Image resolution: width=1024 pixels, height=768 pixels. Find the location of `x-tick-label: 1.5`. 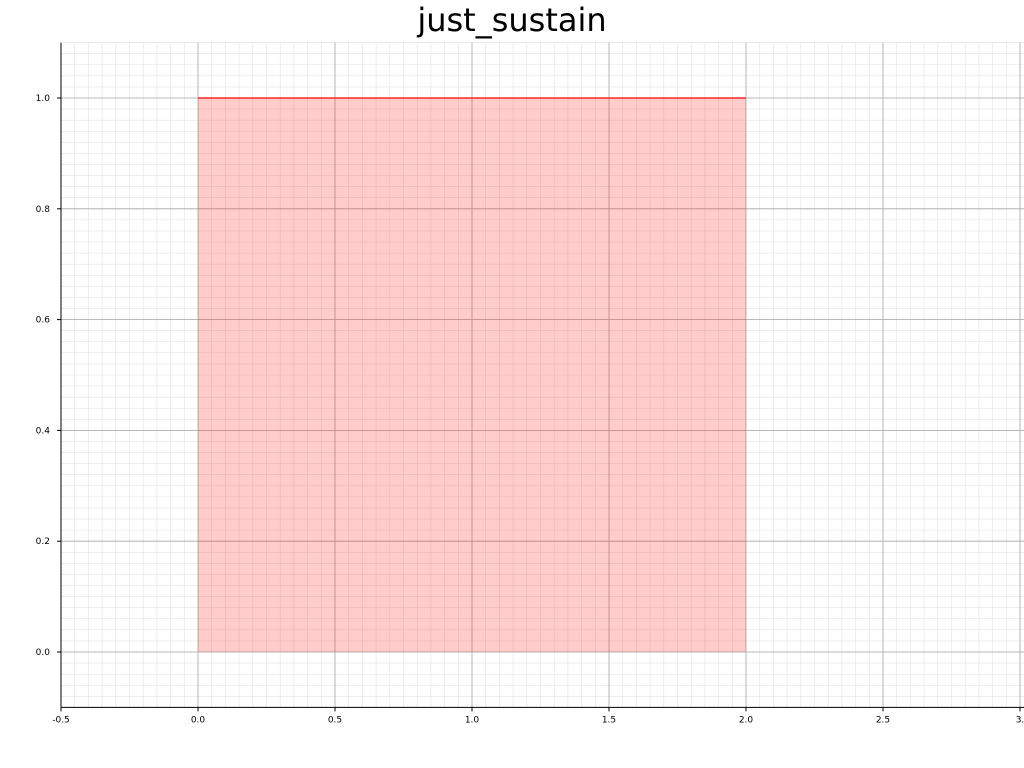

x-tick-label: 1.5 is located at coordinates (609, 720).